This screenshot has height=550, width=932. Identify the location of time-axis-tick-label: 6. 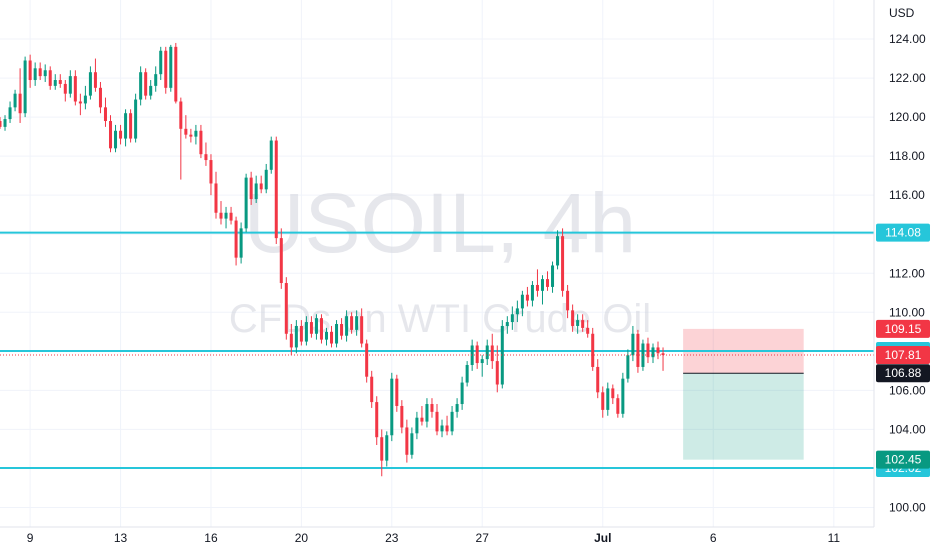
(713, 538).